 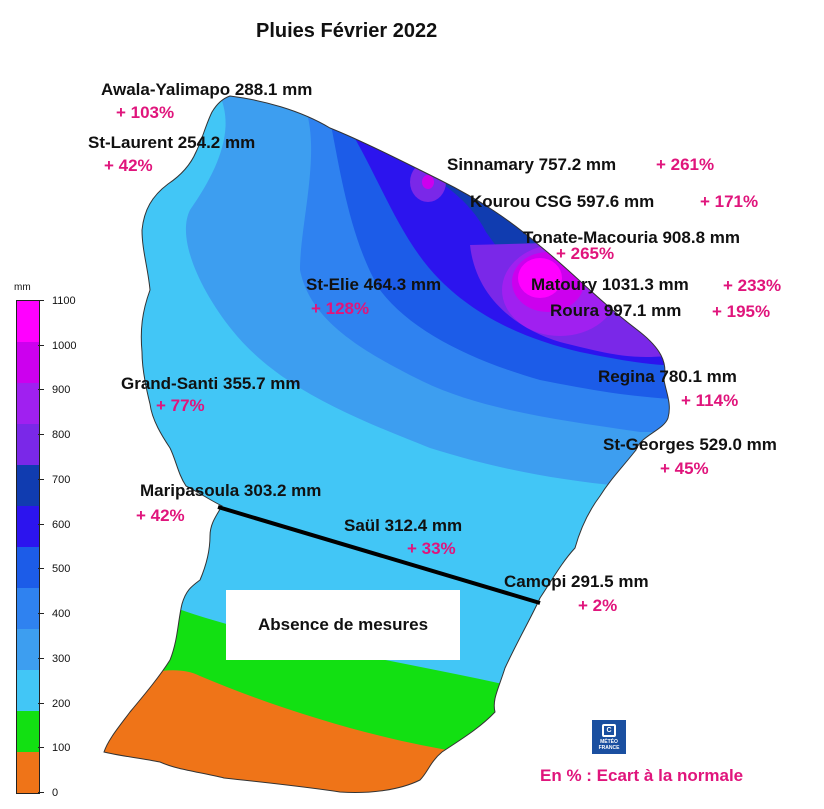 I want to click on legend-tick-label: 1000, so click(x=64, y=345).